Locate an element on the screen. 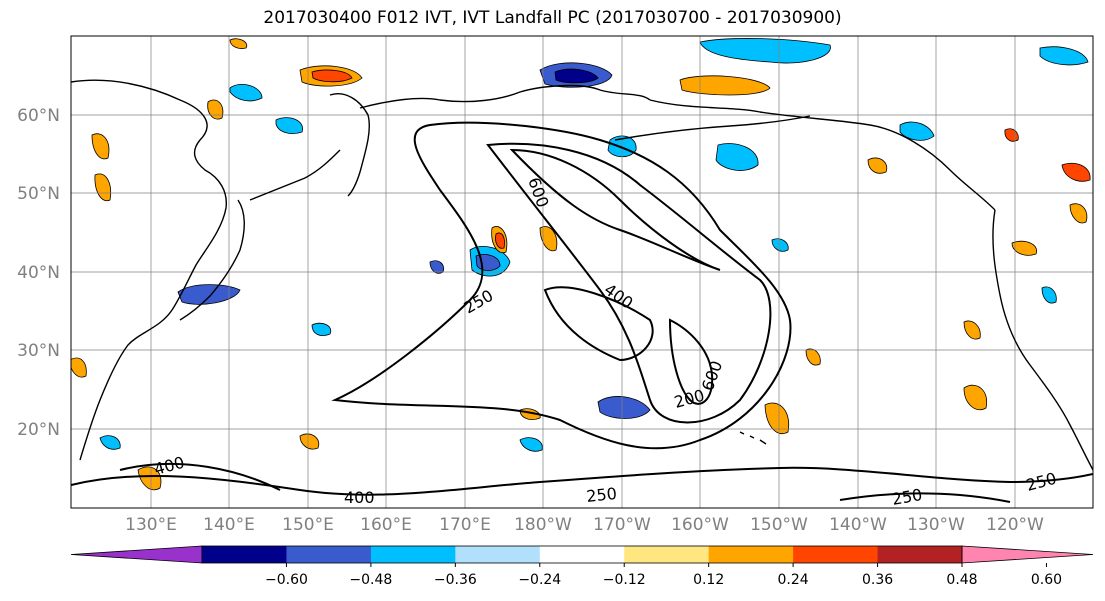 Image resolution: width=1105 pixels, height=601 pixels. lon-label: 150°W is located at coordinates (779, 525).